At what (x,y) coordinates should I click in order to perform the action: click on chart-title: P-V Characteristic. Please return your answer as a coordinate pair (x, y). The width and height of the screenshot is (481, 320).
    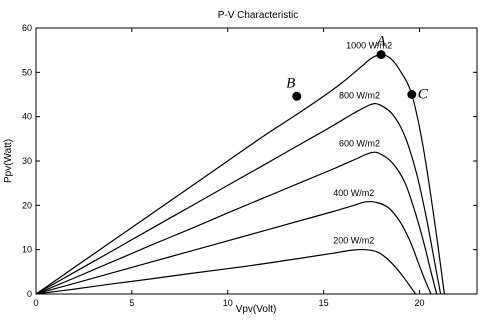
    Looking at the image, I should click on (258, 15).